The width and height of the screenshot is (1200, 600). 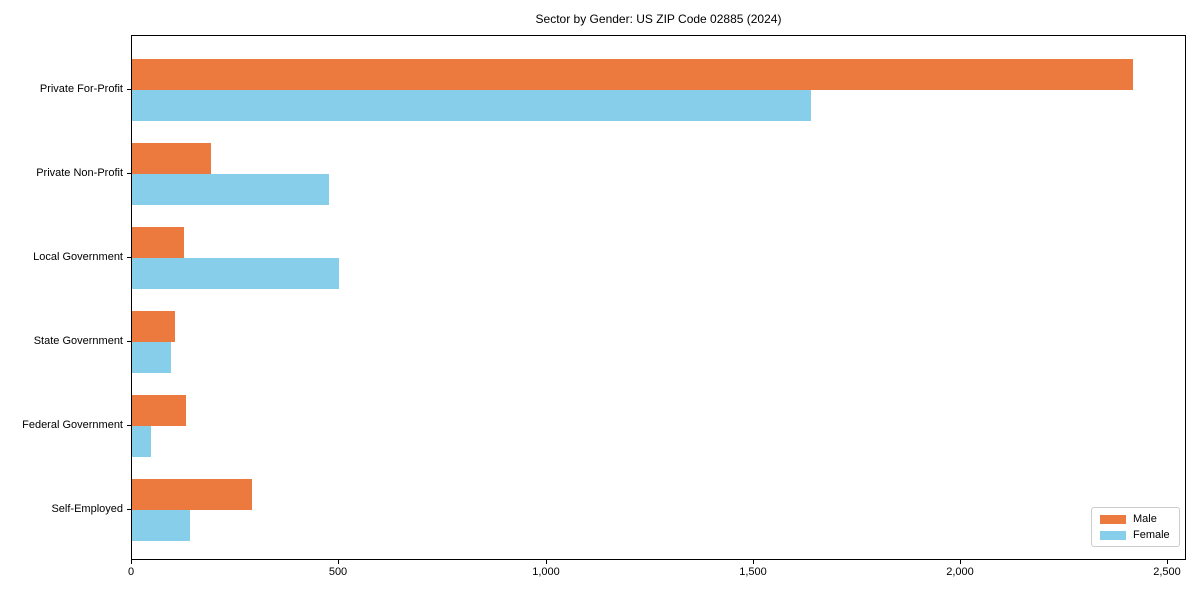 I want to click on bar-female-self-employed, so click(x=161, y=525).